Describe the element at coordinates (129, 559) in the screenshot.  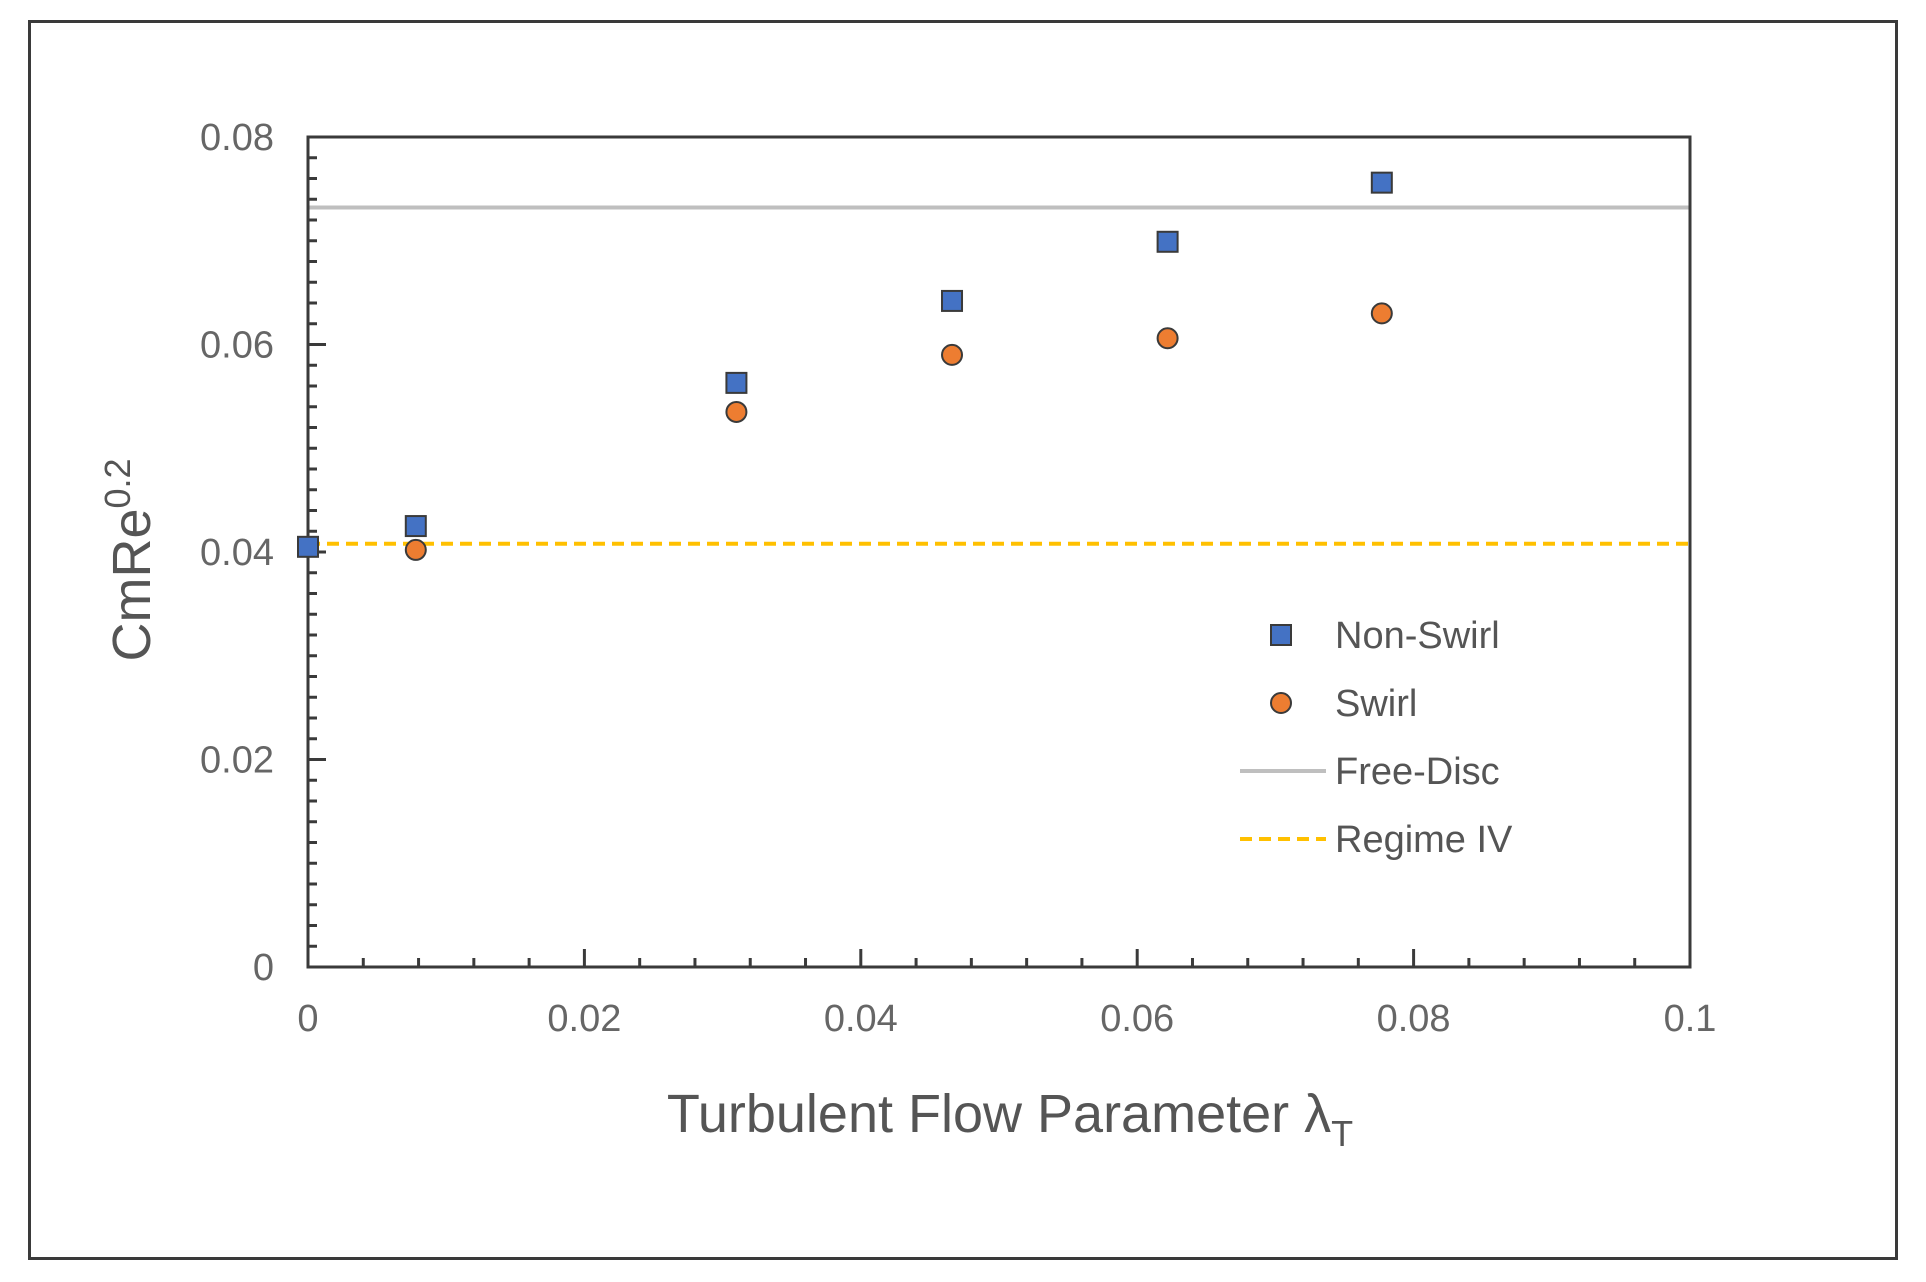
I see `y-axis-title: CmRe0.2` at that location.